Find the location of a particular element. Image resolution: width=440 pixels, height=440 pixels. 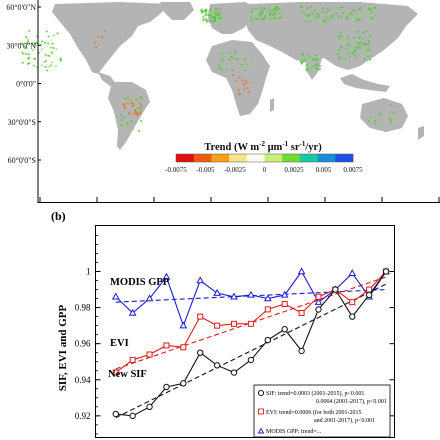

label-evi: EVI is located at coordinates (119, 343).